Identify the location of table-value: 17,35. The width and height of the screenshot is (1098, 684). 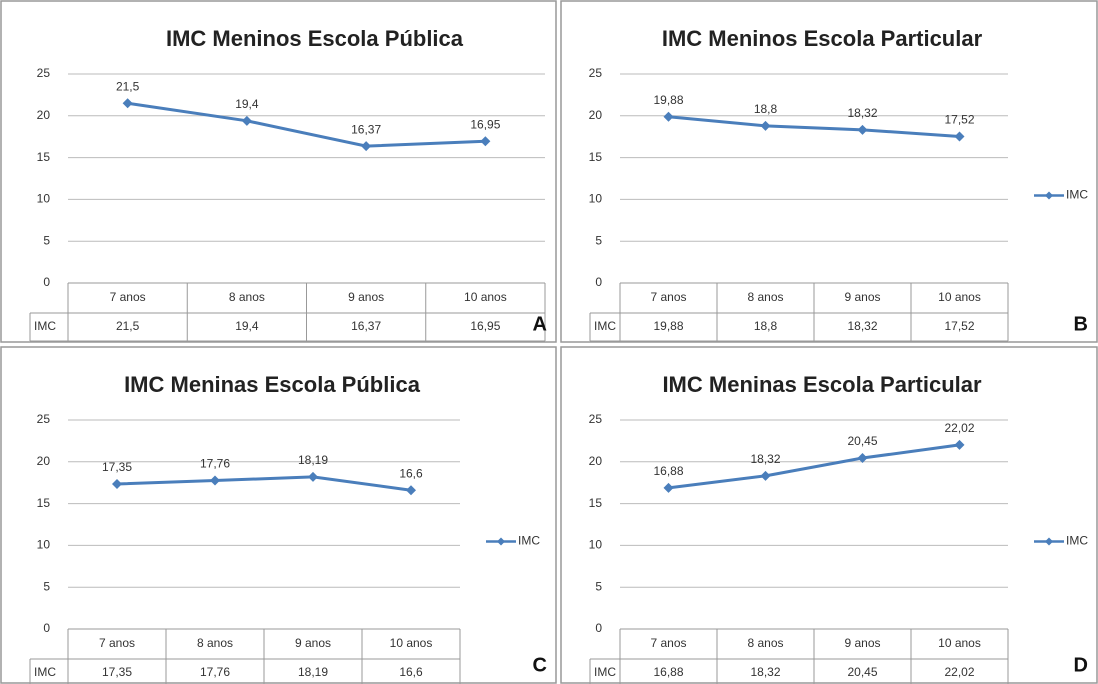
(117, 672).